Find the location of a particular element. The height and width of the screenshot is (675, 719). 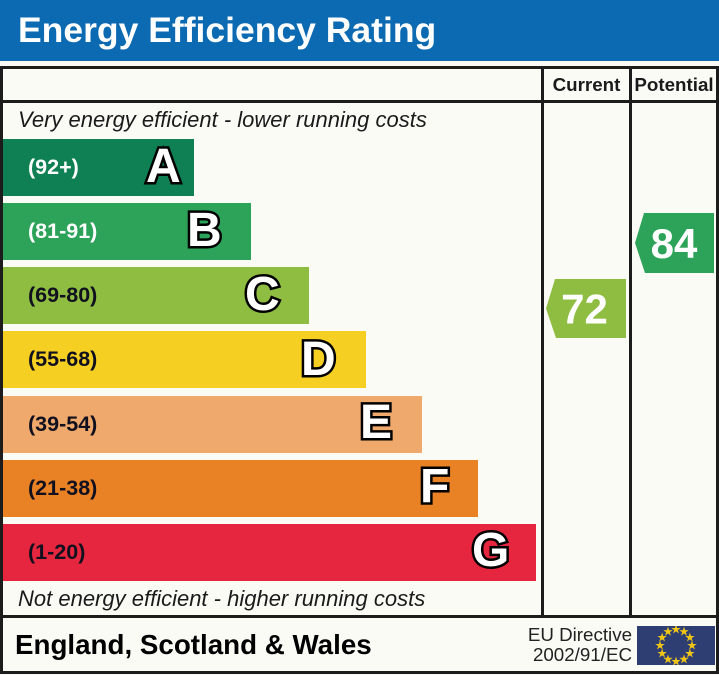

svg-text: 72 is located at coordinates (584, 309).